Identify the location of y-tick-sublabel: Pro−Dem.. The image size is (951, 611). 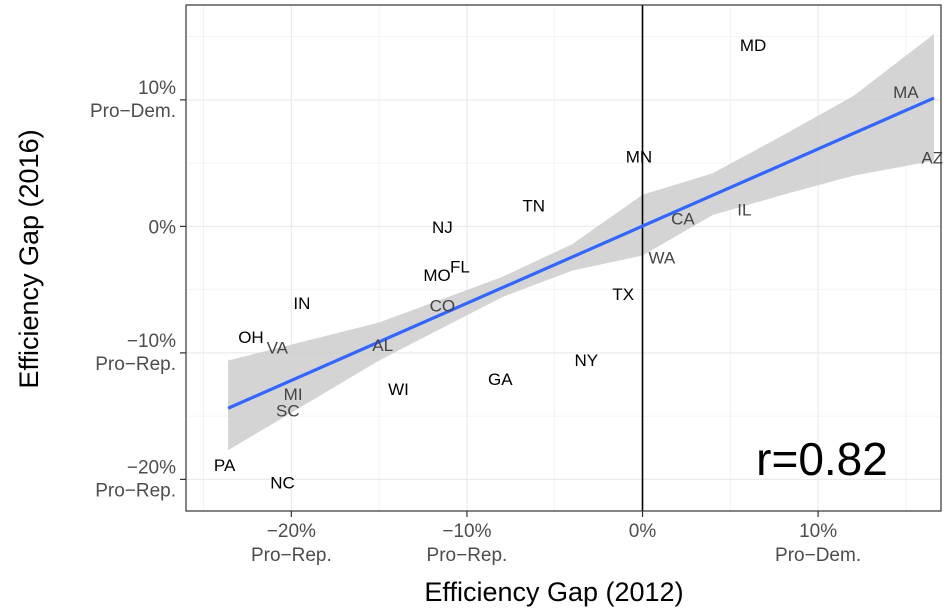
(133, 111).